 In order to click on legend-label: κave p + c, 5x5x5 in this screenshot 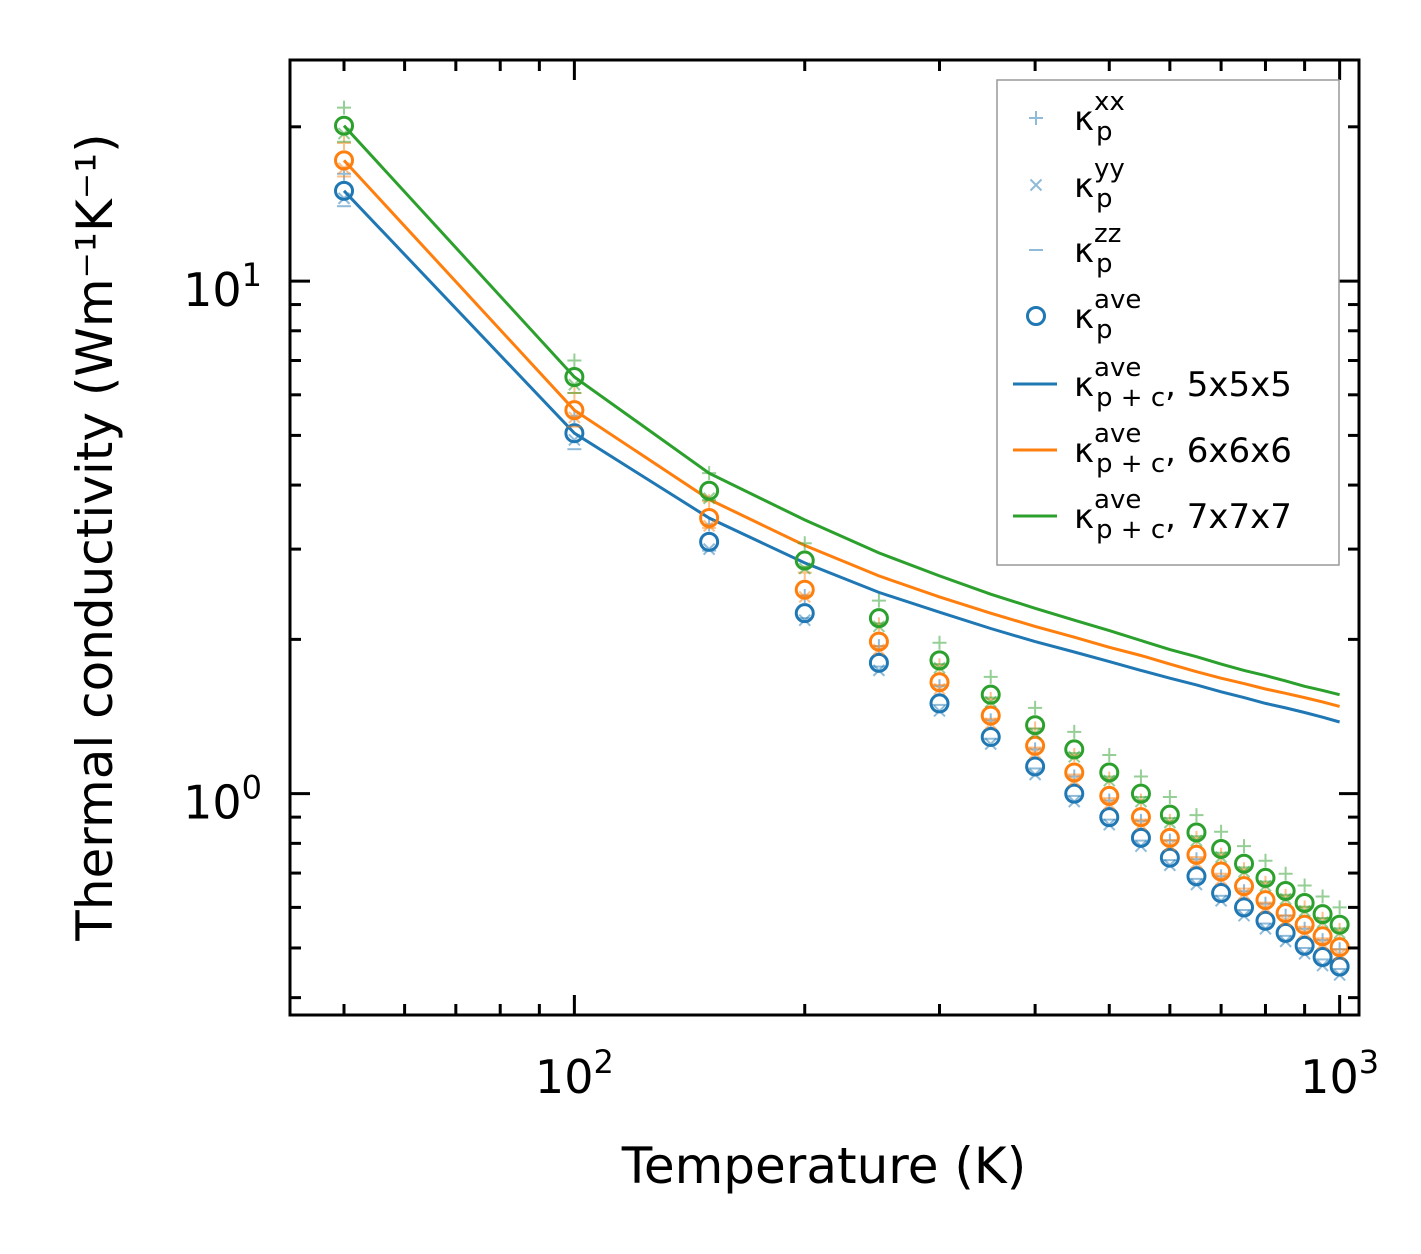, I will do `click(1183, 383)`.